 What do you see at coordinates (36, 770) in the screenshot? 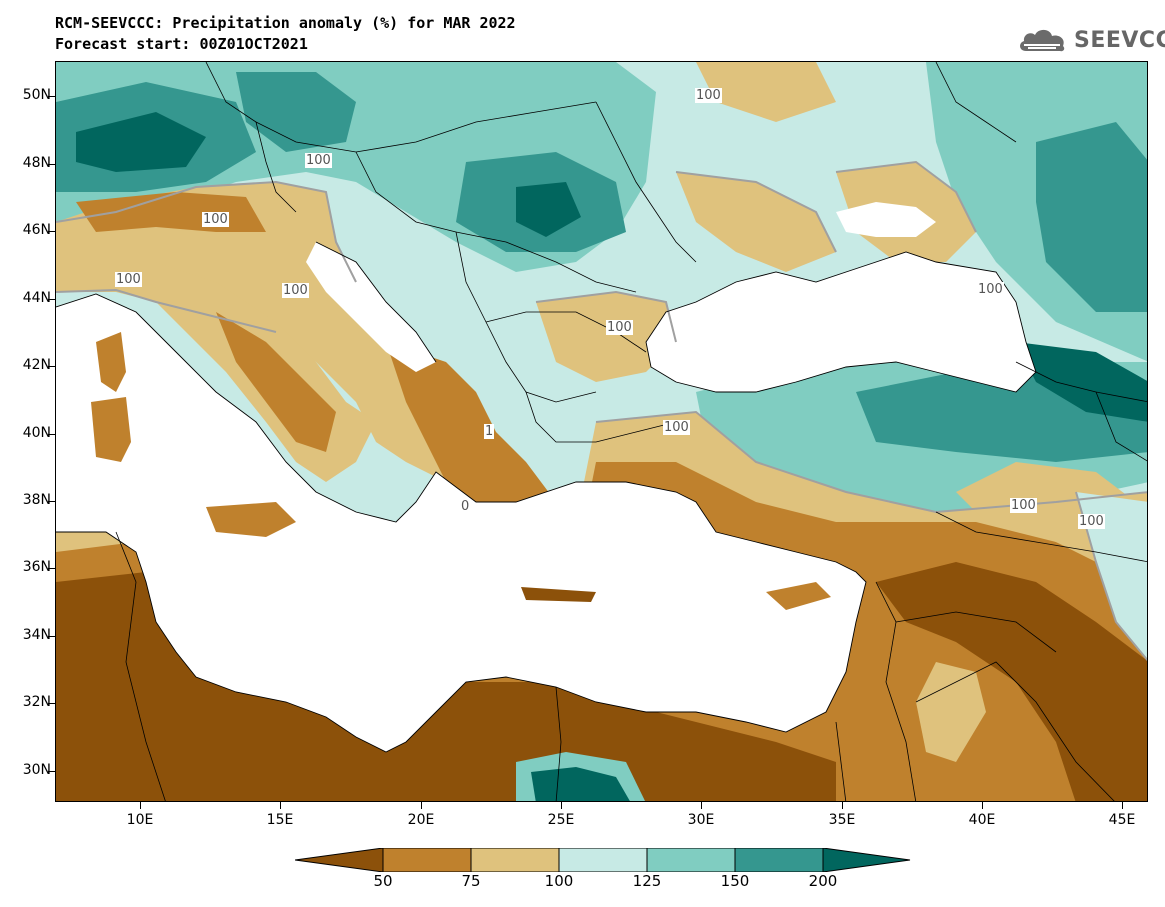
I see `lat-label-30n: 30N` at bounding box center [36, 770].